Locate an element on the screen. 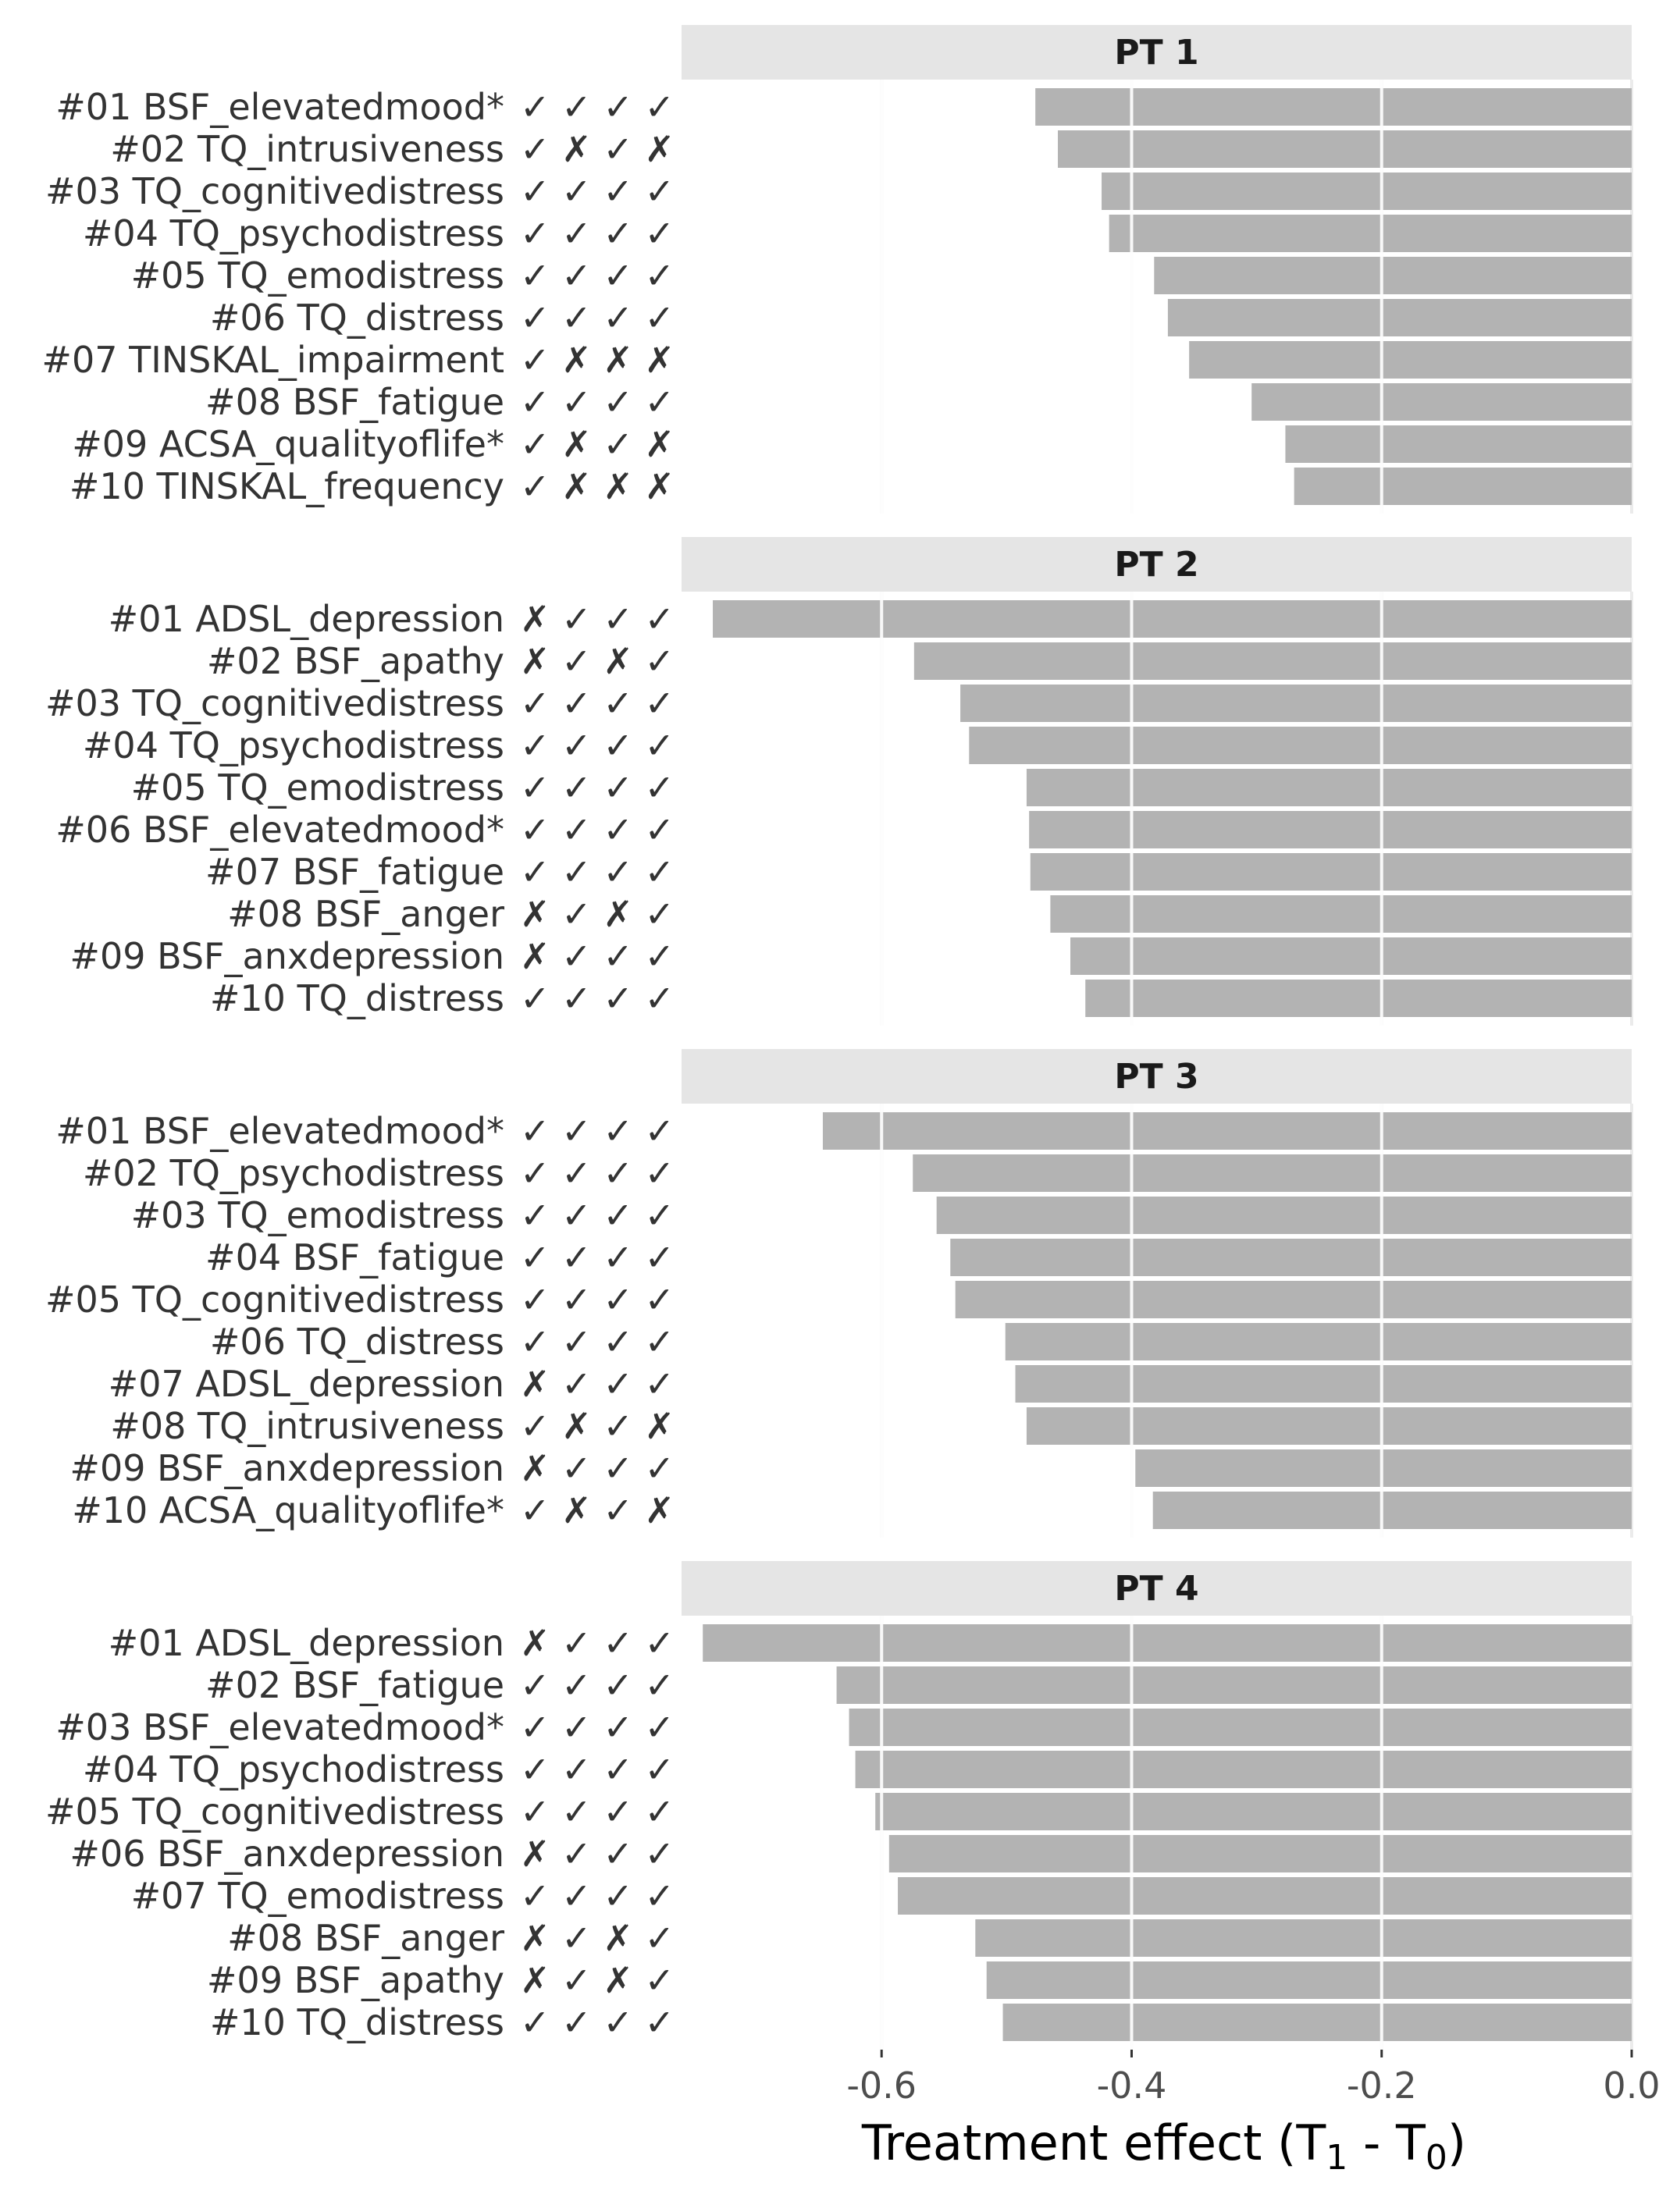  row-label: #01 ADSL_depression is located at coordinates (306, 619).